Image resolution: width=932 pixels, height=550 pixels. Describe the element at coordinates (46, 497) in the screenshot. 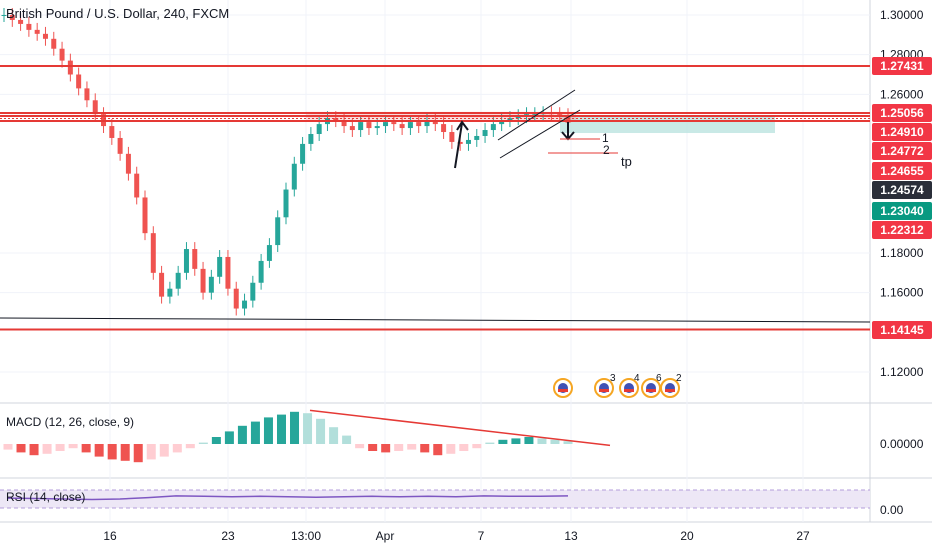

I see `rsi-label: RSI (14, close)` at that location.